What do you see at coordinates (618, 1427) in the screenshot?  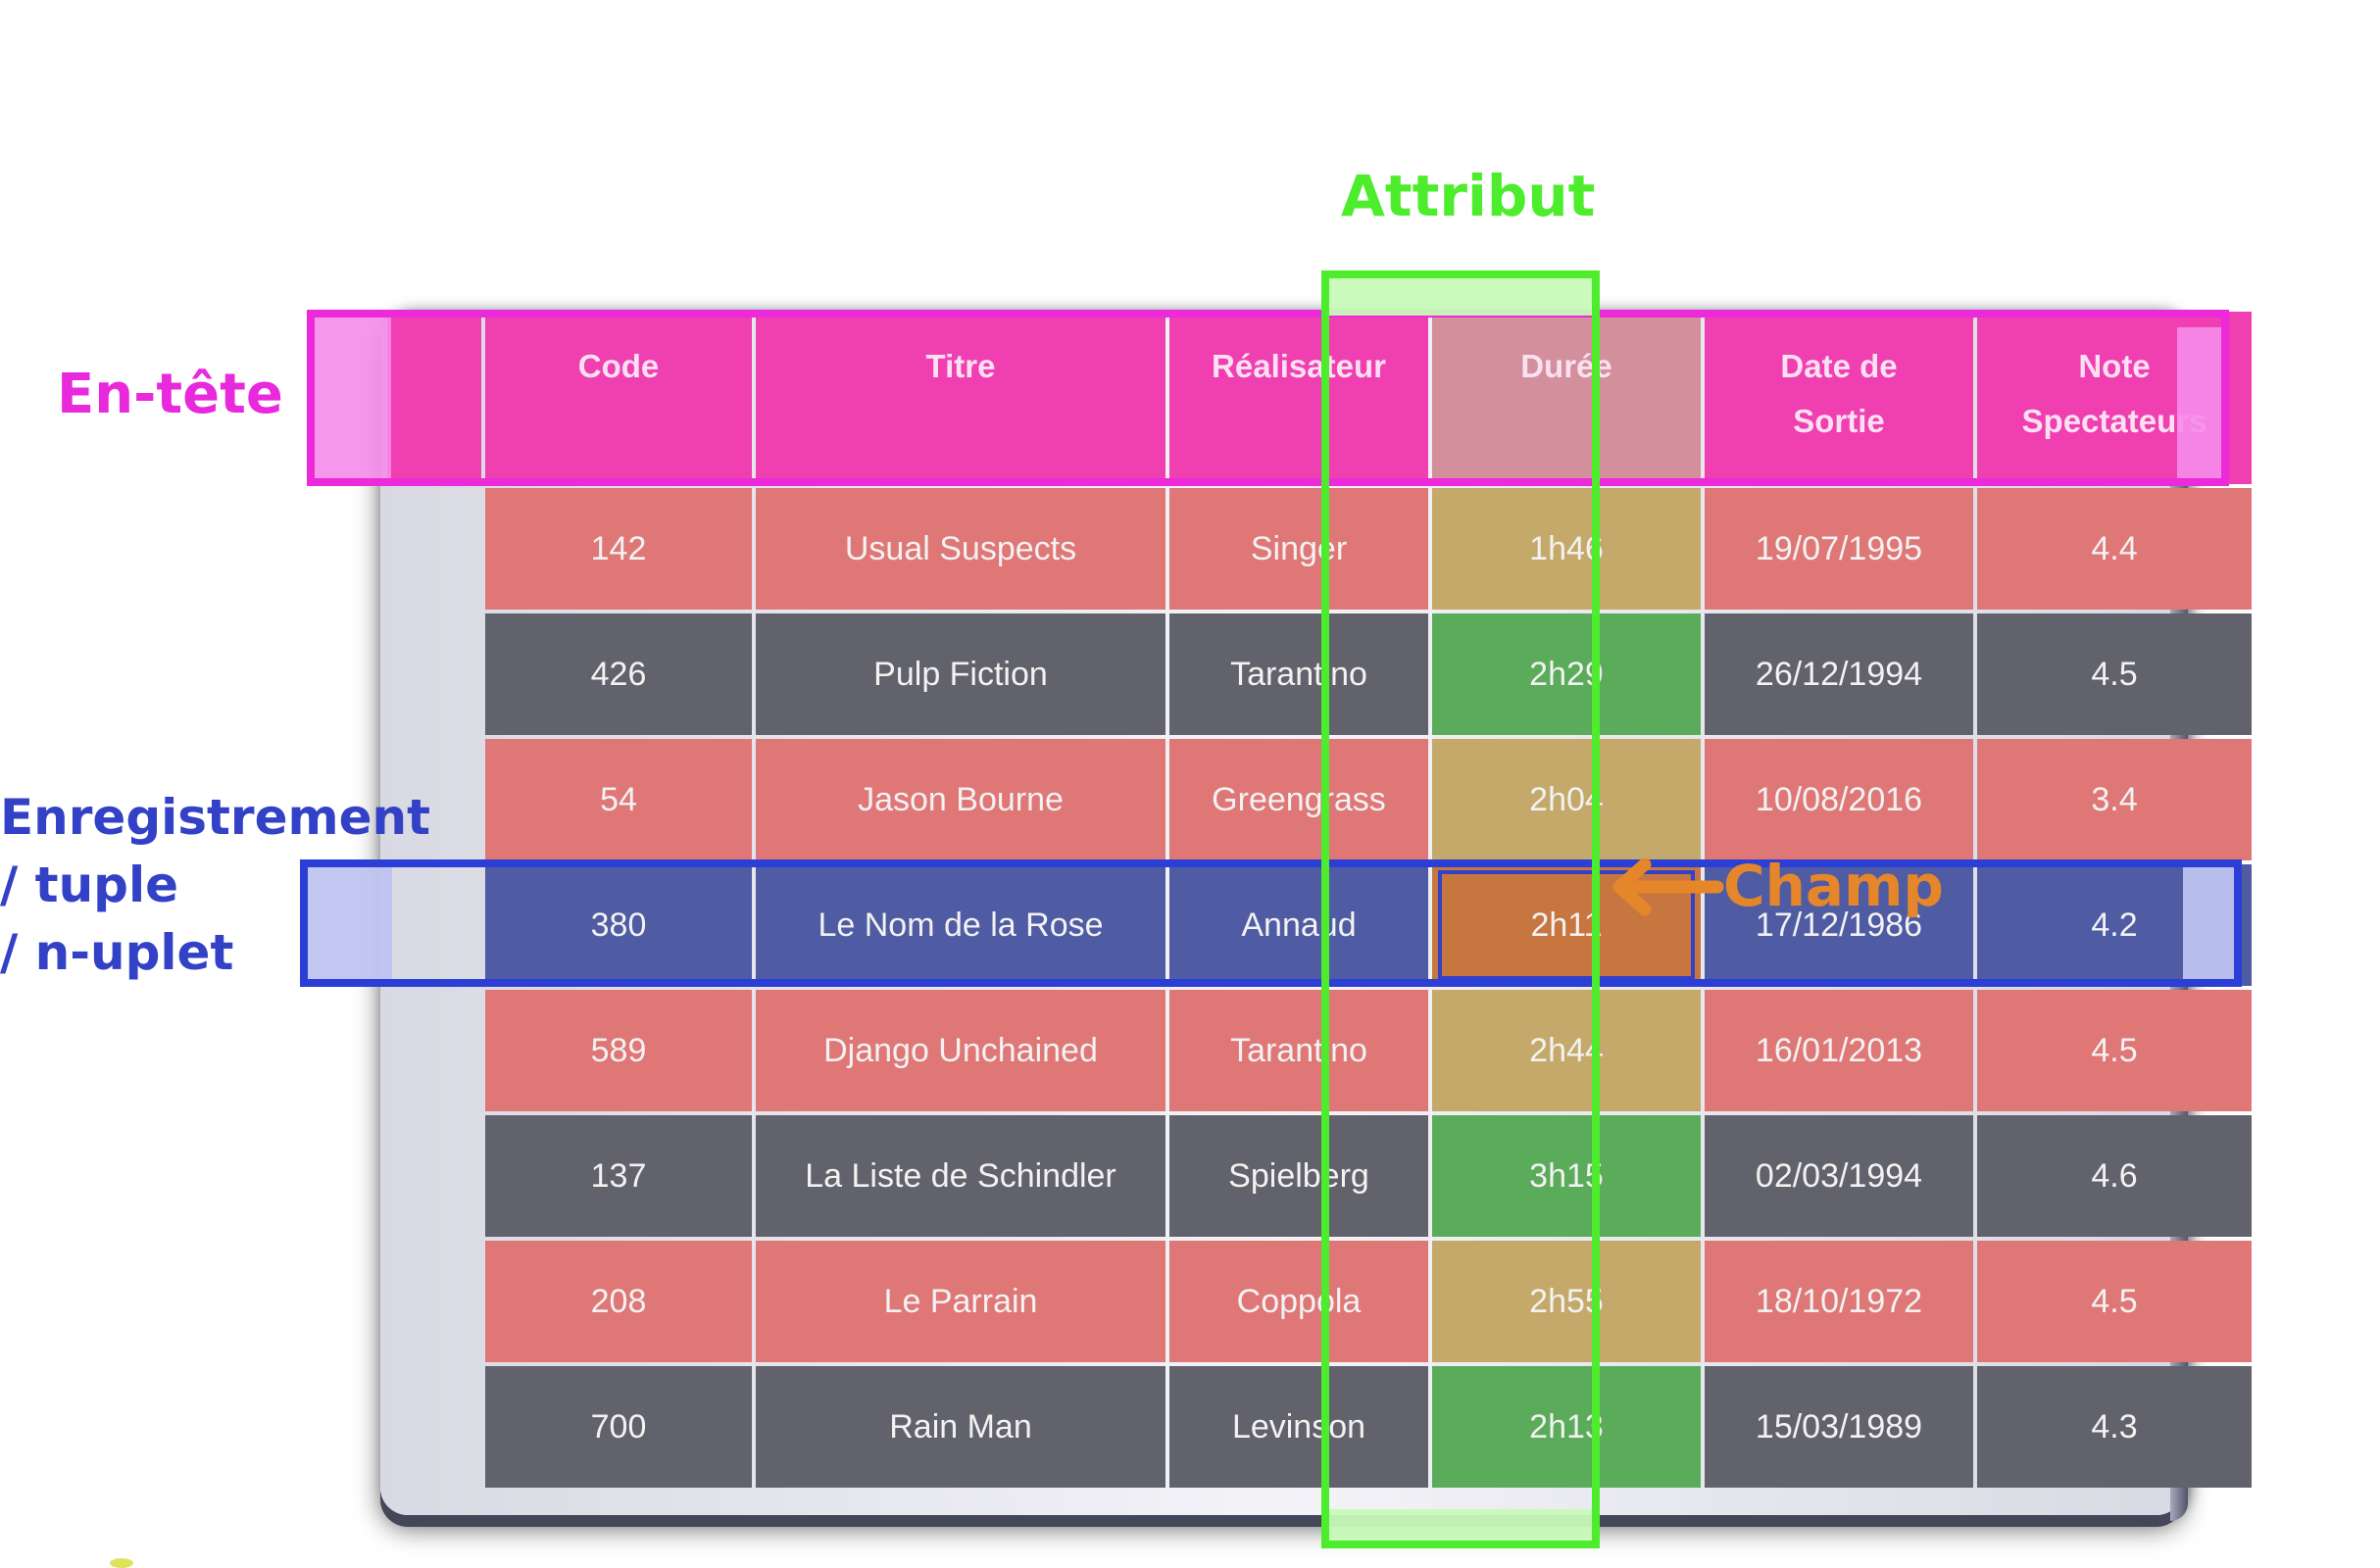 I see `table-cell: 700` at bounding box center [618, 1427].